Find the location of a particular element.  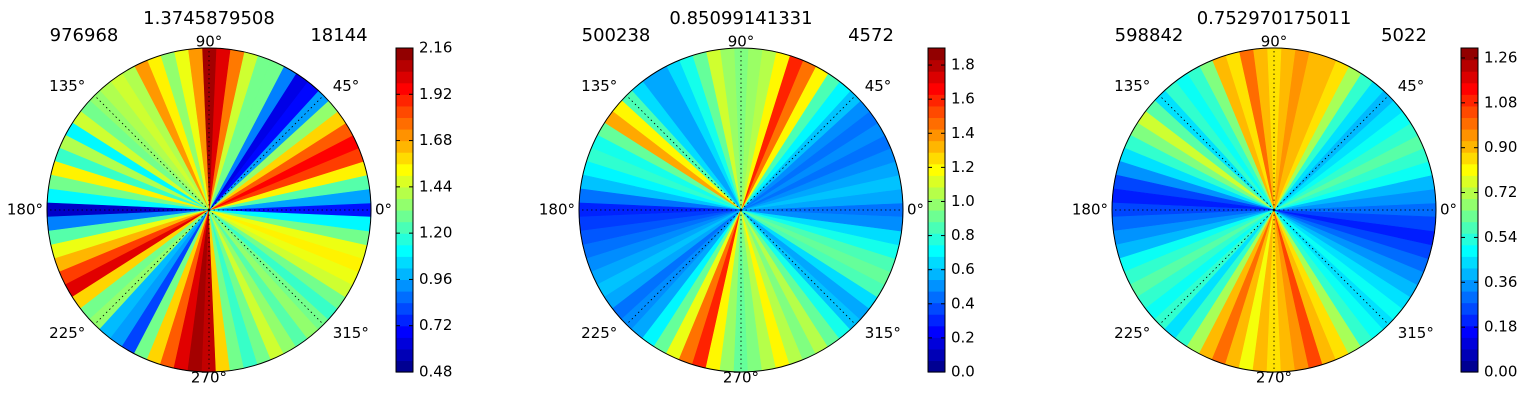

chart-title-1: 1.3745879508 is located at coordinates (209, 18).